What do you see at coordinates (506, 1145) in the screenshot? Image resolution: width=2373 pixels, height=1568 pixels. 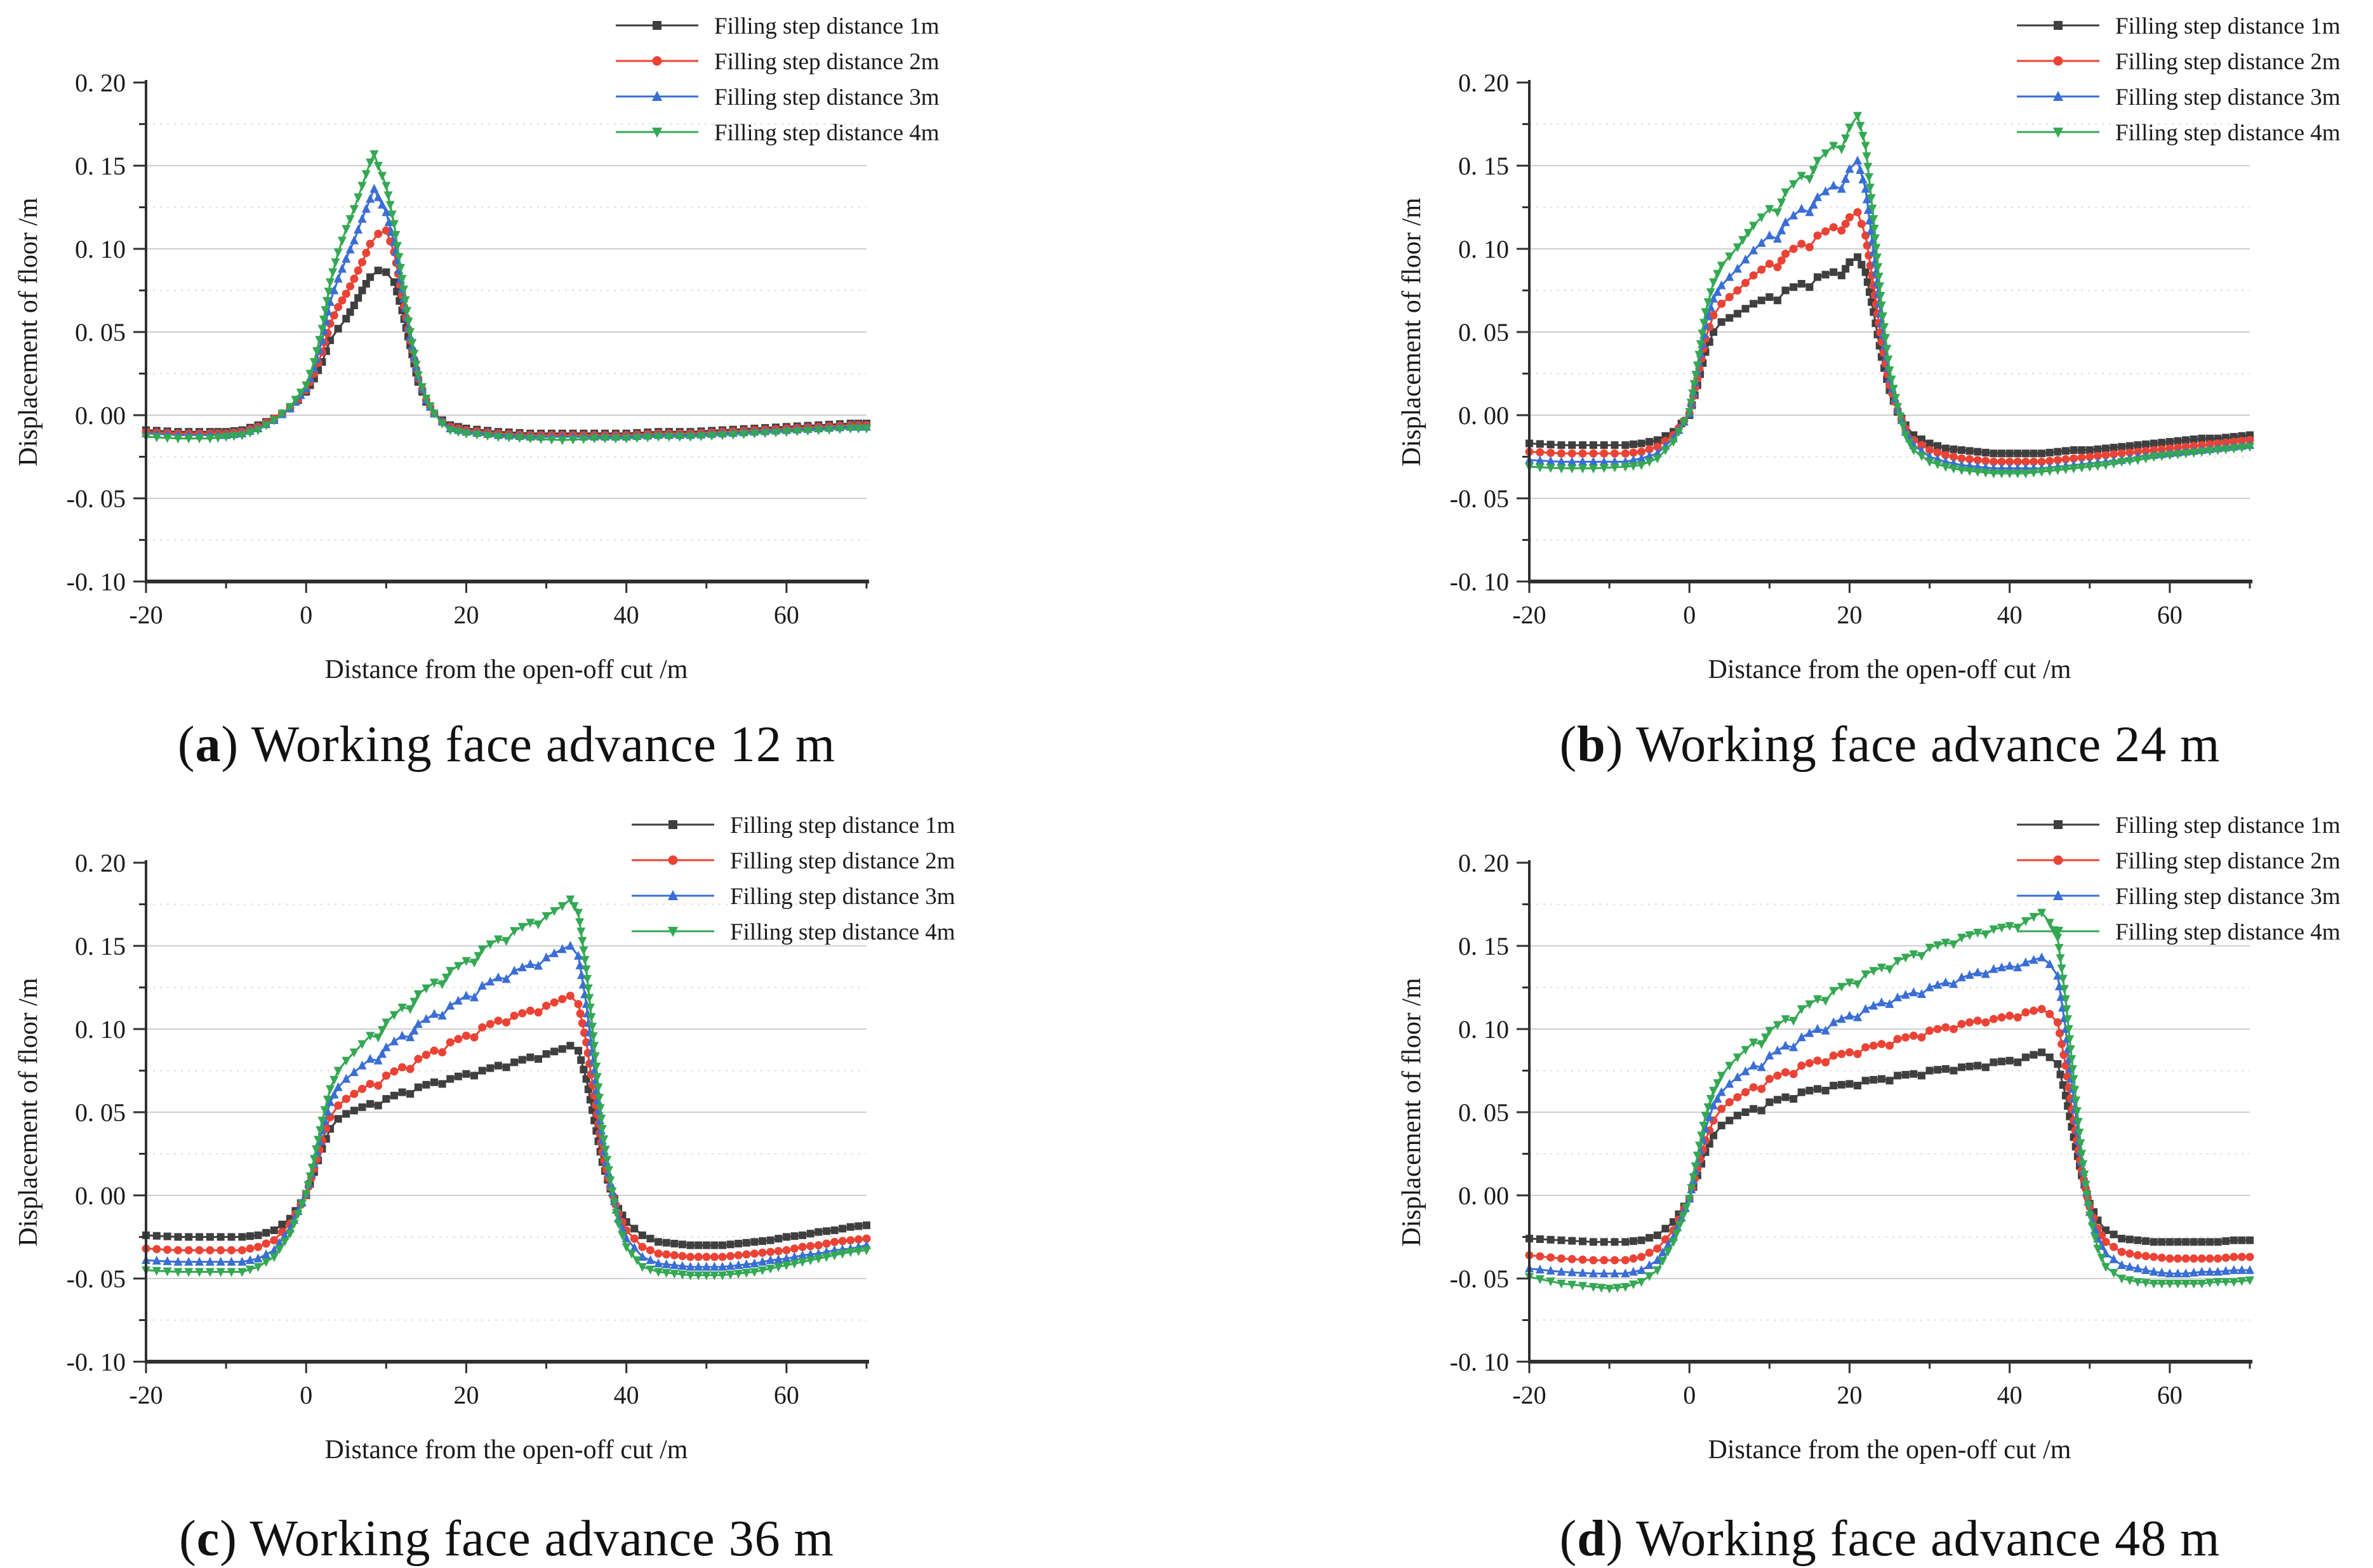 I see `series-filling-step-distance-1m` at bounding box center [506, 1145].